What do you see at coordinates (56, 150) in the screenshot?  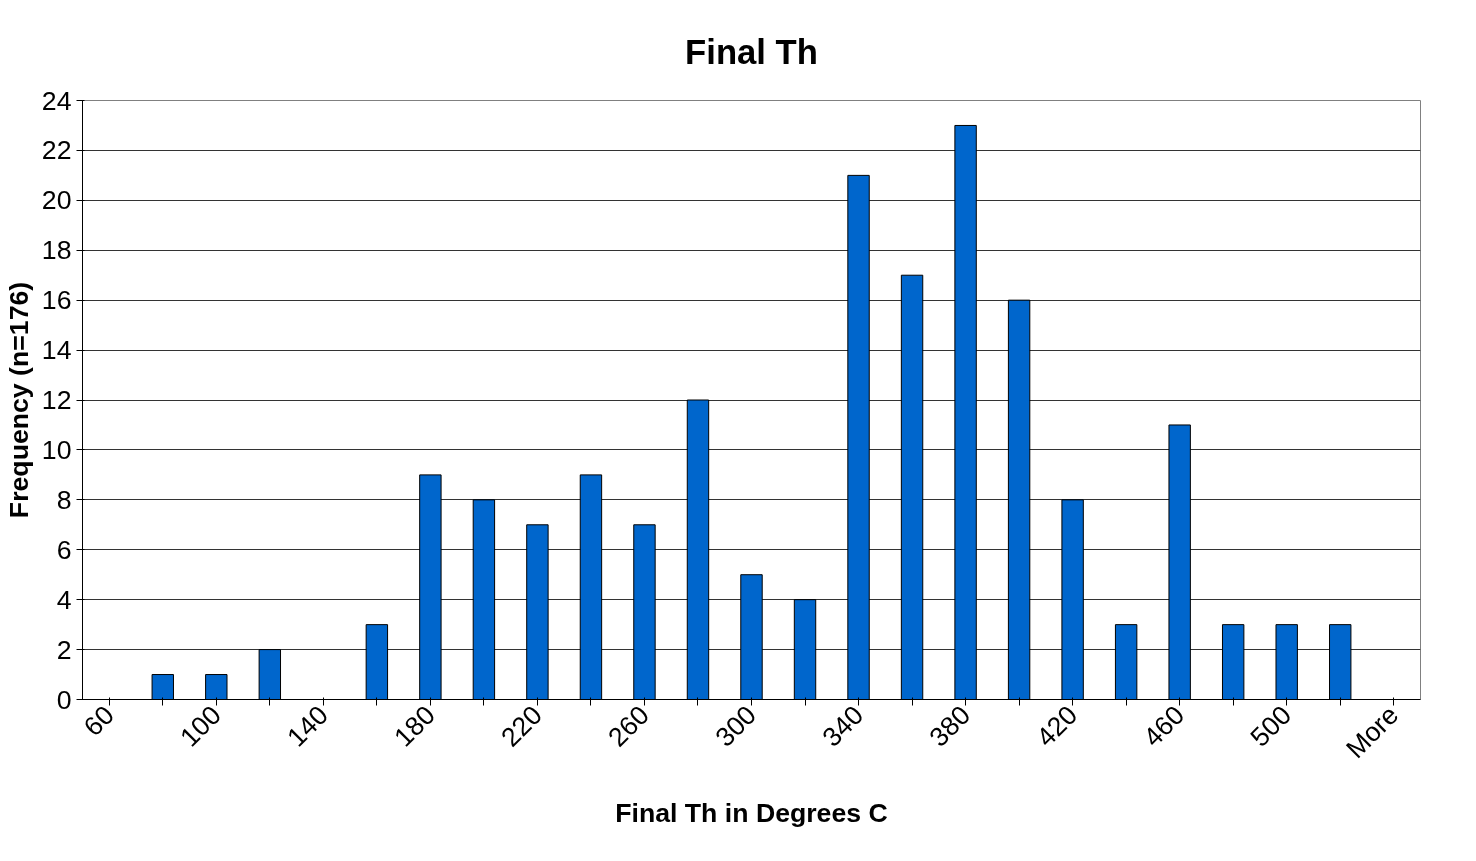 I see `y-tick-label: 22` at bounding box center [56, 150].